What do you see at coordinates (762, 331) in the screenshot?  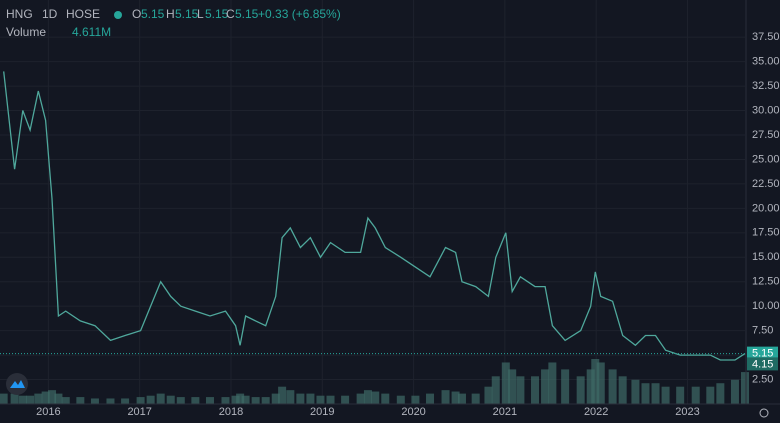 I see `y-tick-label: 7.50` at bounding box center [762, 331].